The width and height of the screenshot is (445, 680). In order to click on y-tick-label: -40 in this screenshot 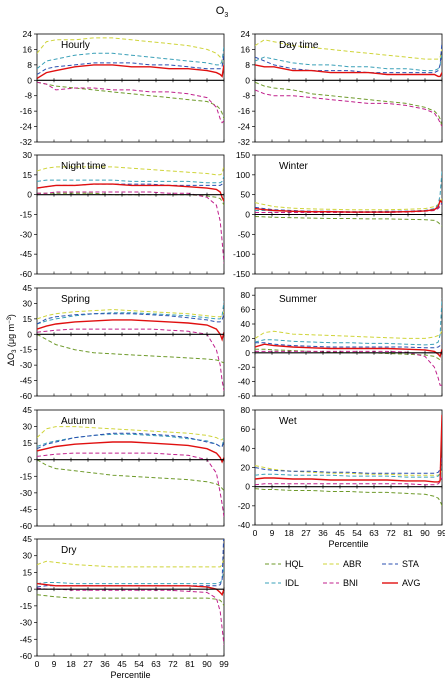, I will do `click(244, 382)`.